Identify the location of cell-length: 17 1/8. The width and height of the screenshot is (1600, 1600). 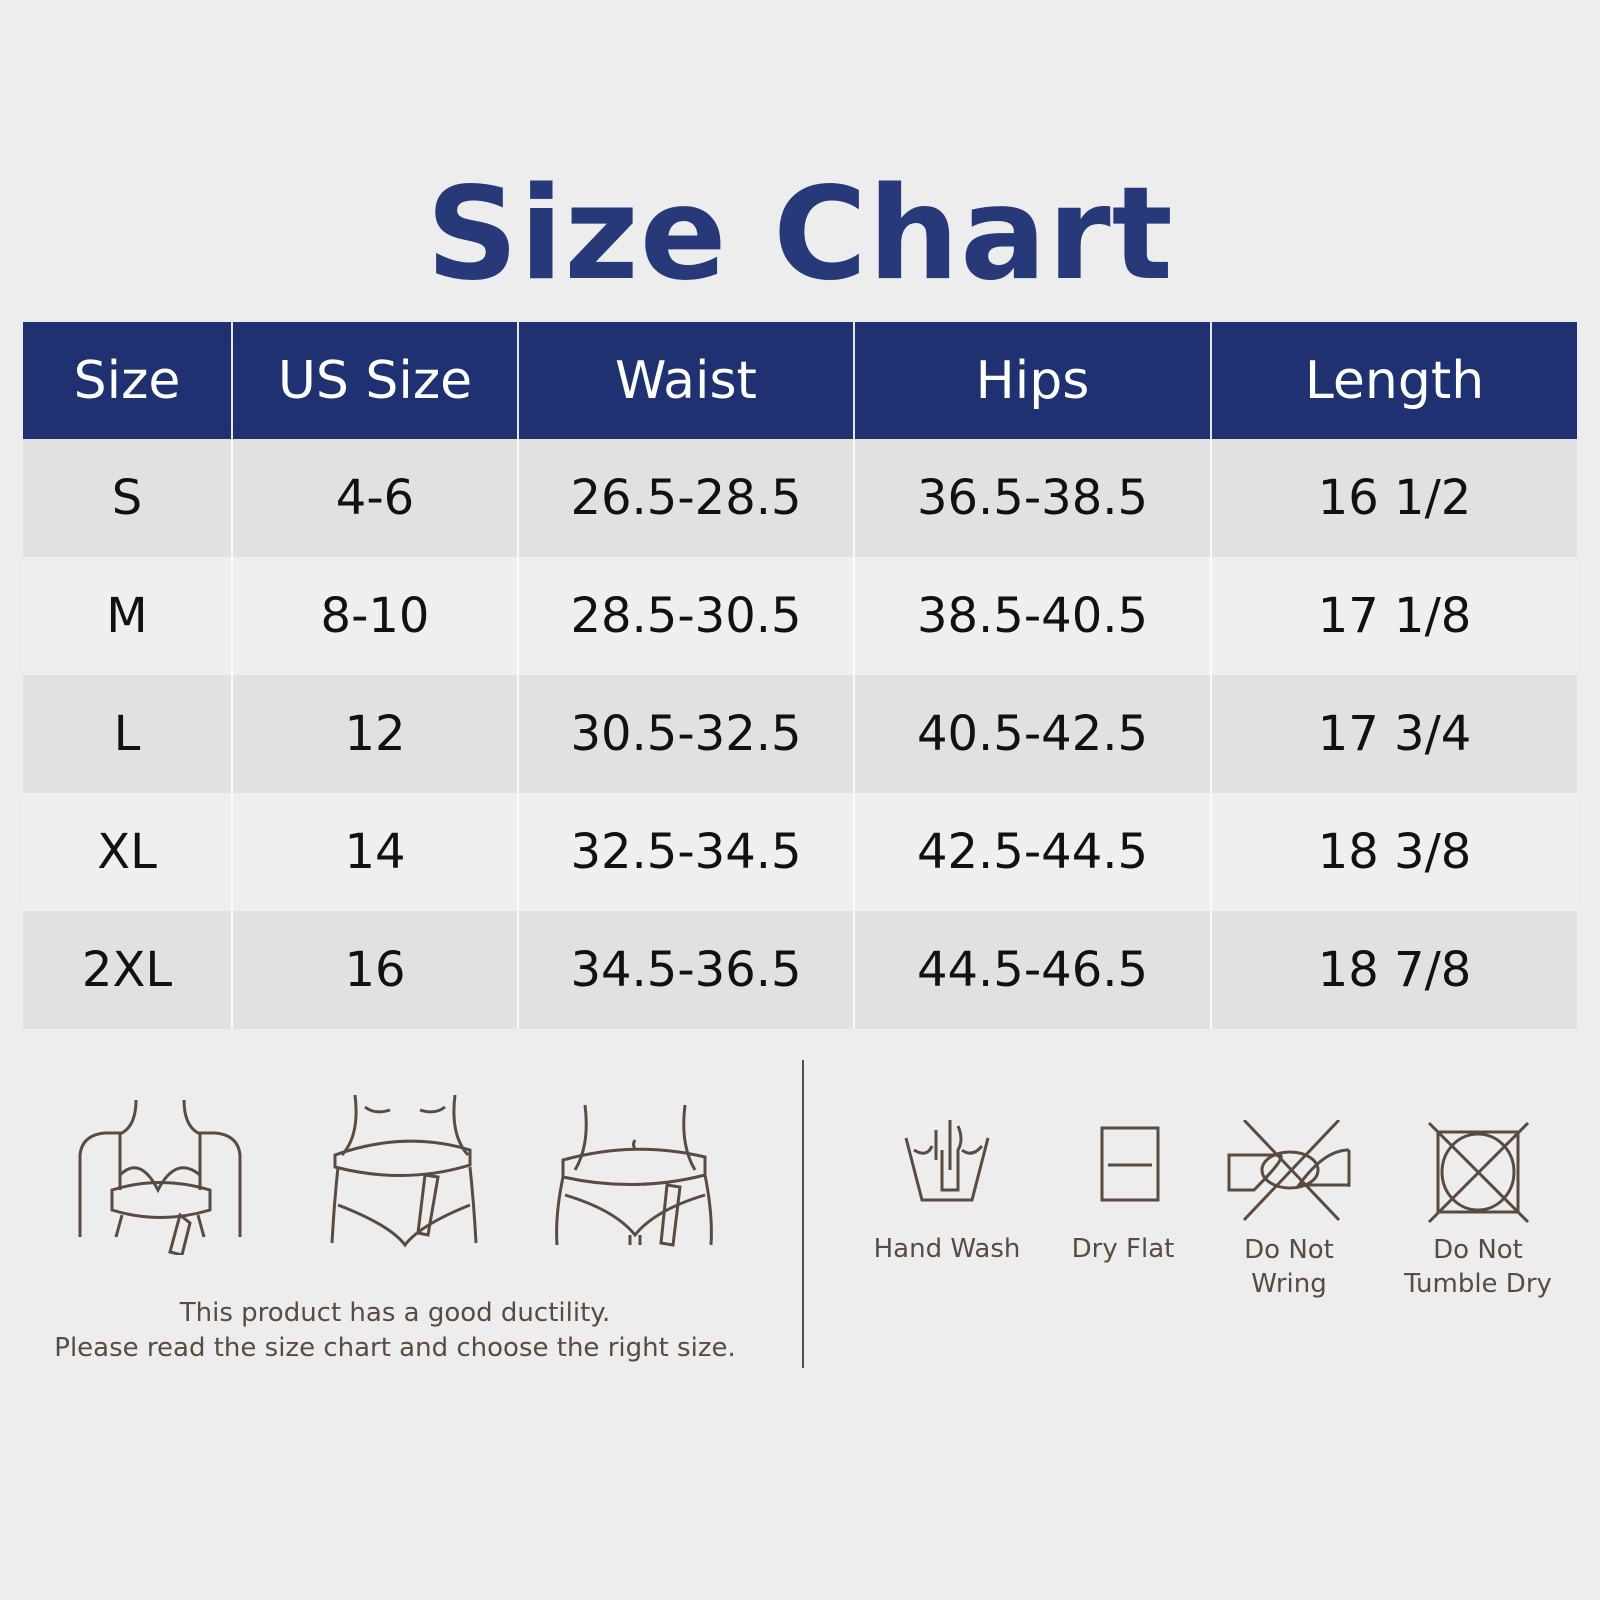
(1394, 616).